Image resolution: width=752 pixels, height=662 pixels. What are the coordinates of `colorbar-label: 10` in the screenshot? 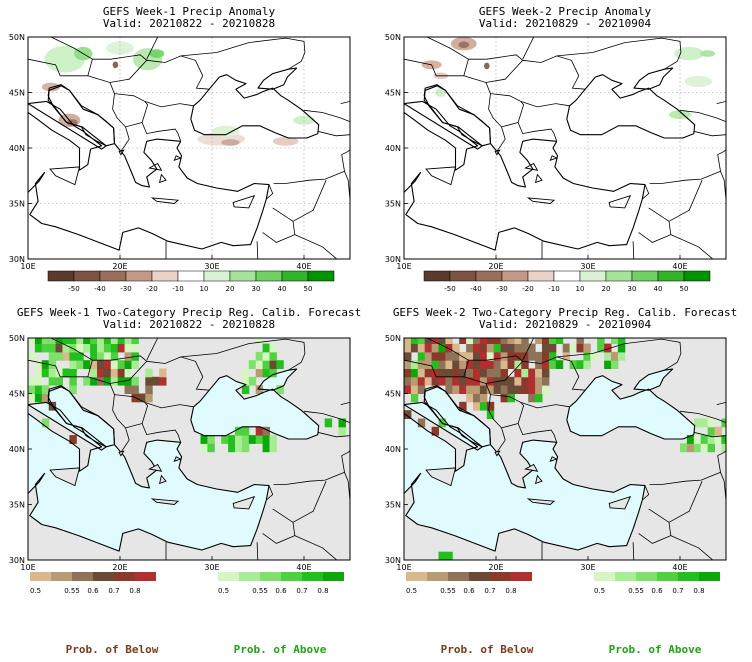 It's located at (580, 289).